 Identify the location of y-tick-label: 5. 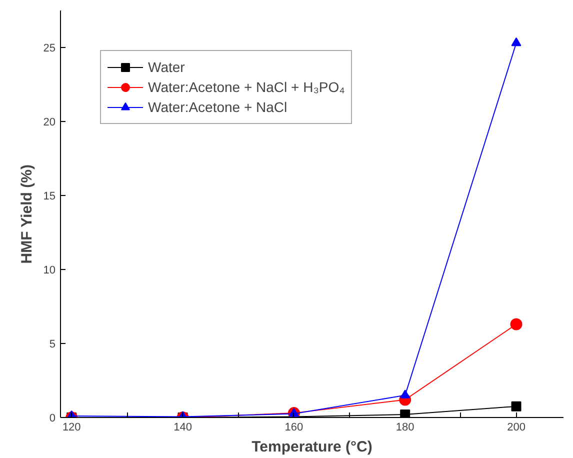
(52, 344).